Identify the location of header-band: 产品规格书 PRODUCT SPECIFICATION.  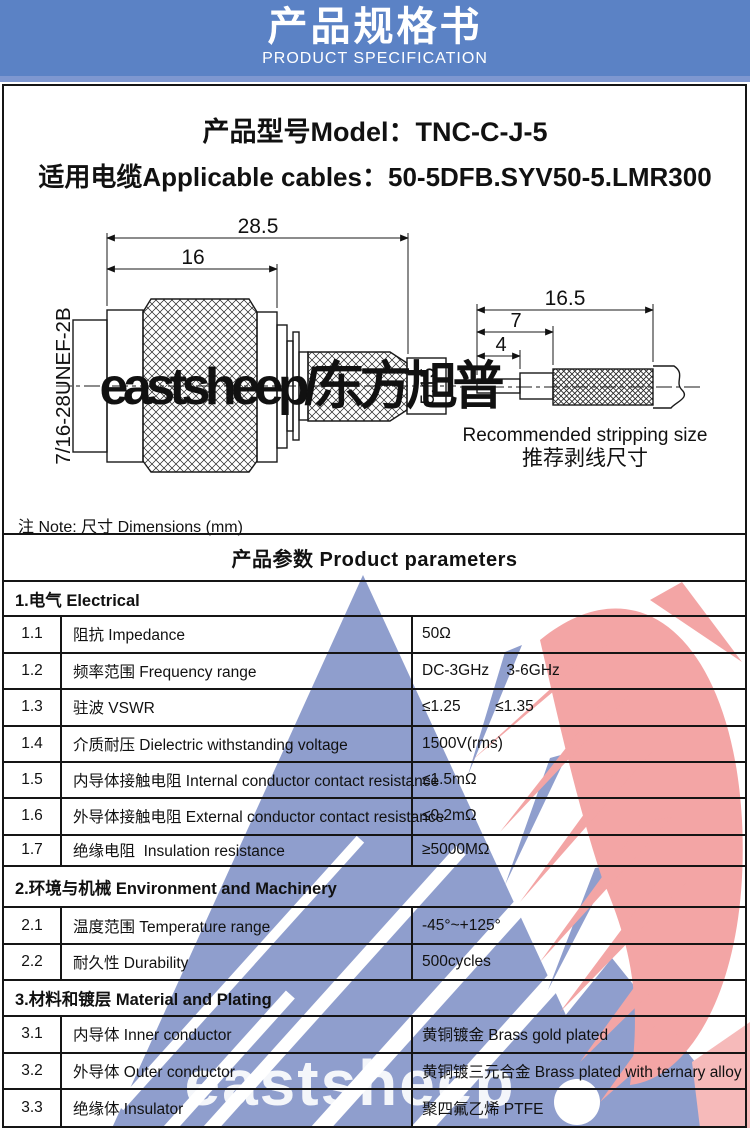
(375, 41).